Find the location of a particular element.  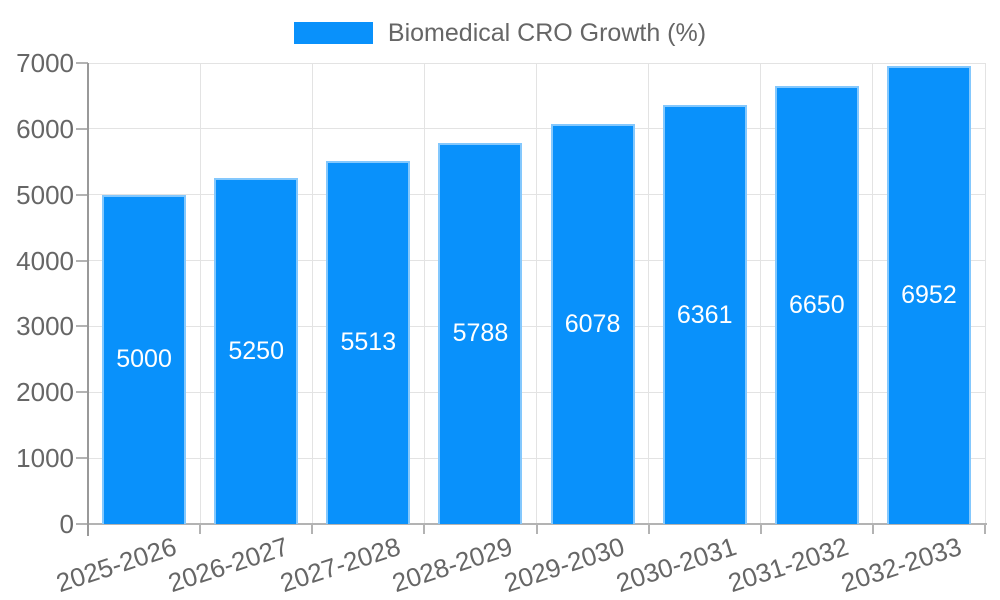

bar-2030-2031 is located at coordinates (704, 314).